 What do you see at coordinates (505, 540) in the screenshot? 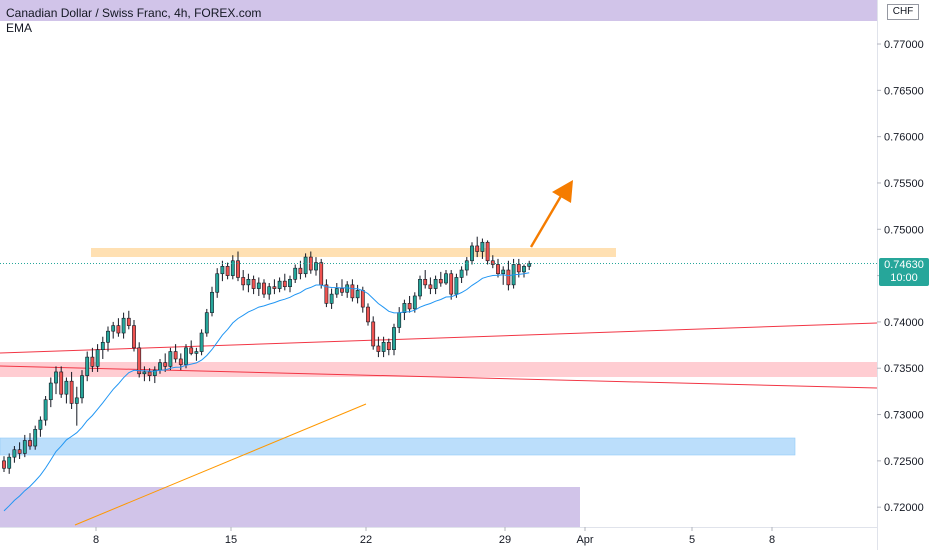
I see `time-tick-label: 29` at bounding box center [505, 540].